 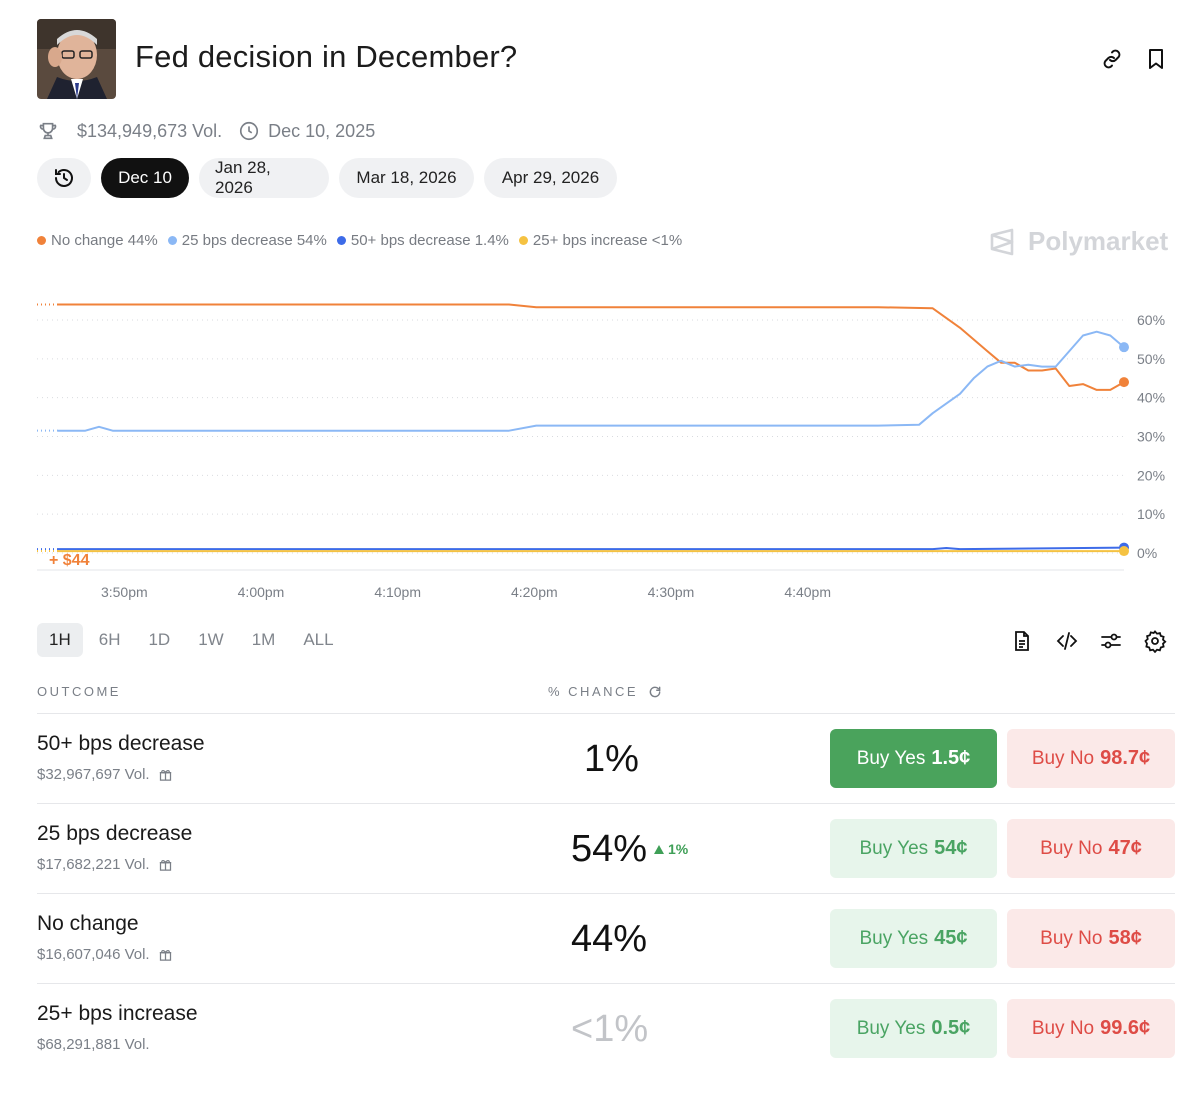 What do you see at coordinates (1091, 758) in the screenshot?
I see `buy-no-button: Buy No 98.7¢` at bounding box center [1091, 758].